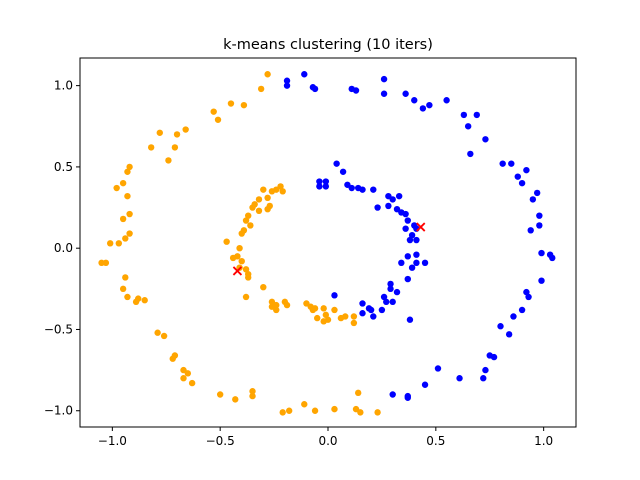 Image resolution: width=640 pixels, height=480 pixels. I want to click on y-tick-label: 0.5, so click(63, 167).